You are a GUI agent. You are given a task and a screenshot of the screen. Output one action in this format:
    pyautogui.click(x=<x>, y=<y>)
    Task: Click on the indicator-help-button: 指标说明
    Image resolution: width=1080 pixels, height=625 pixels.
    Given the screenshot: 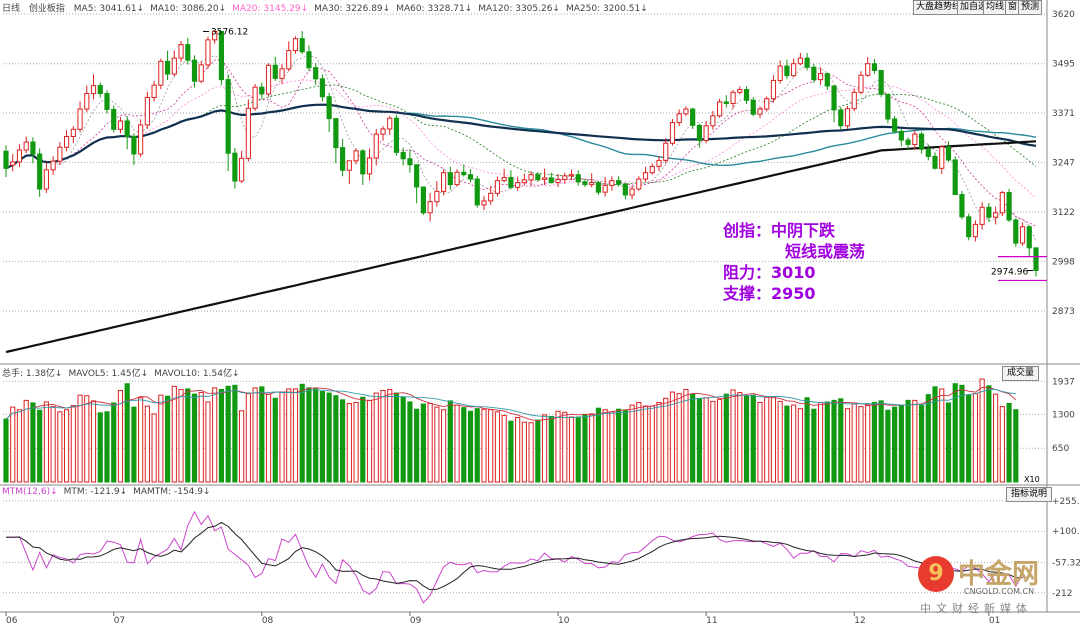 What is the action you would take?
    pyautogui.click(x=1029, y=494)
    